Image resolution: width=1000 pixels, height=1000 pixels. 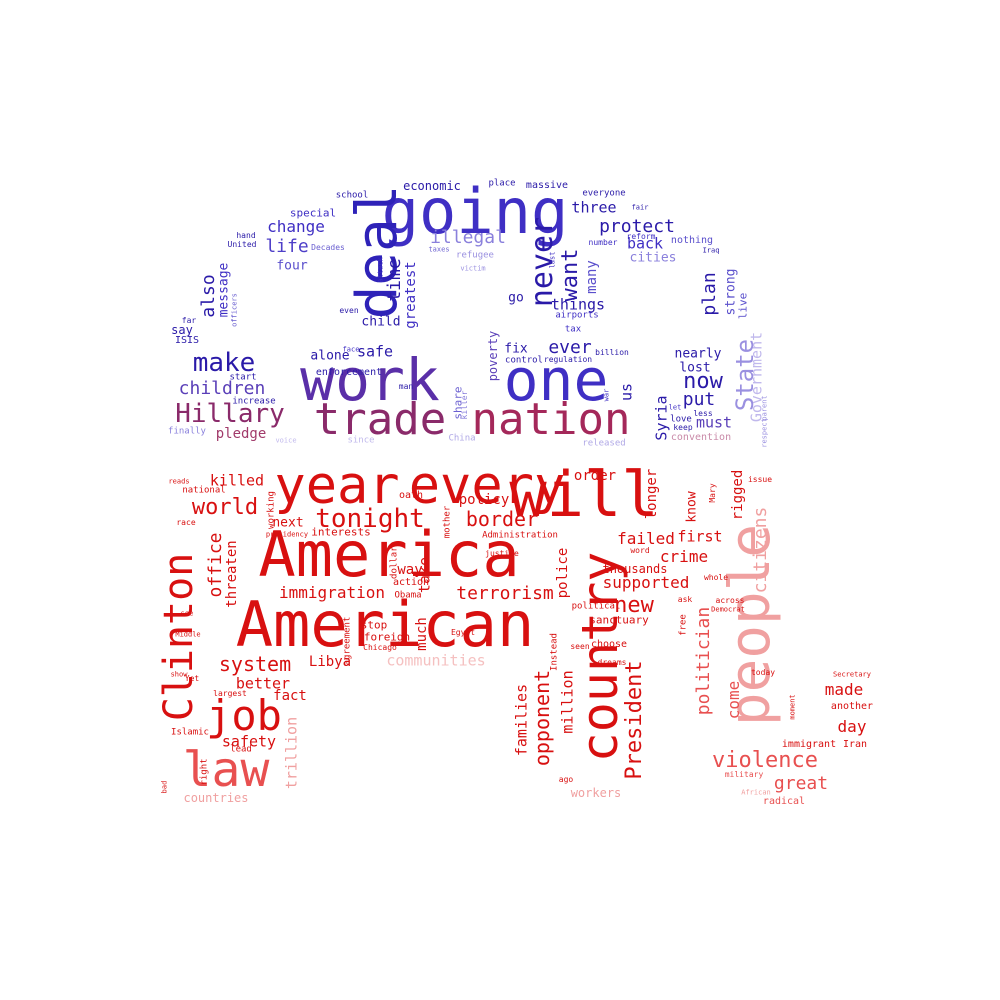 What do you see at coordinates (349, 310) in the screenshot?
I see `word-even: even` at bounding box center [349, 310].